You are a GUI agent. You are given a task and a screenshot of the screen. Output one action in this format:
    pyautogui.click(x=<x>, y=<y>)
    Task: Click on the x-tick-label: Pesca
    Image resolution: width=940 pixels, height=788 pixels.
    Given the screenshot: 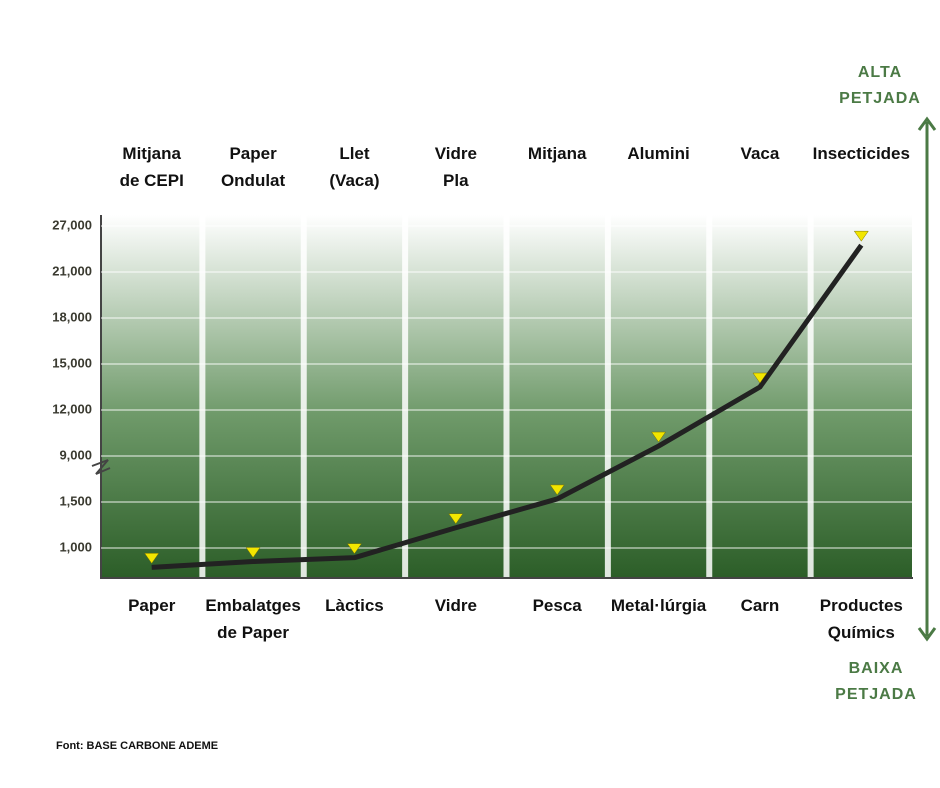 What is the action you would take?
    pyautogui.click(x=557, y=605)
    